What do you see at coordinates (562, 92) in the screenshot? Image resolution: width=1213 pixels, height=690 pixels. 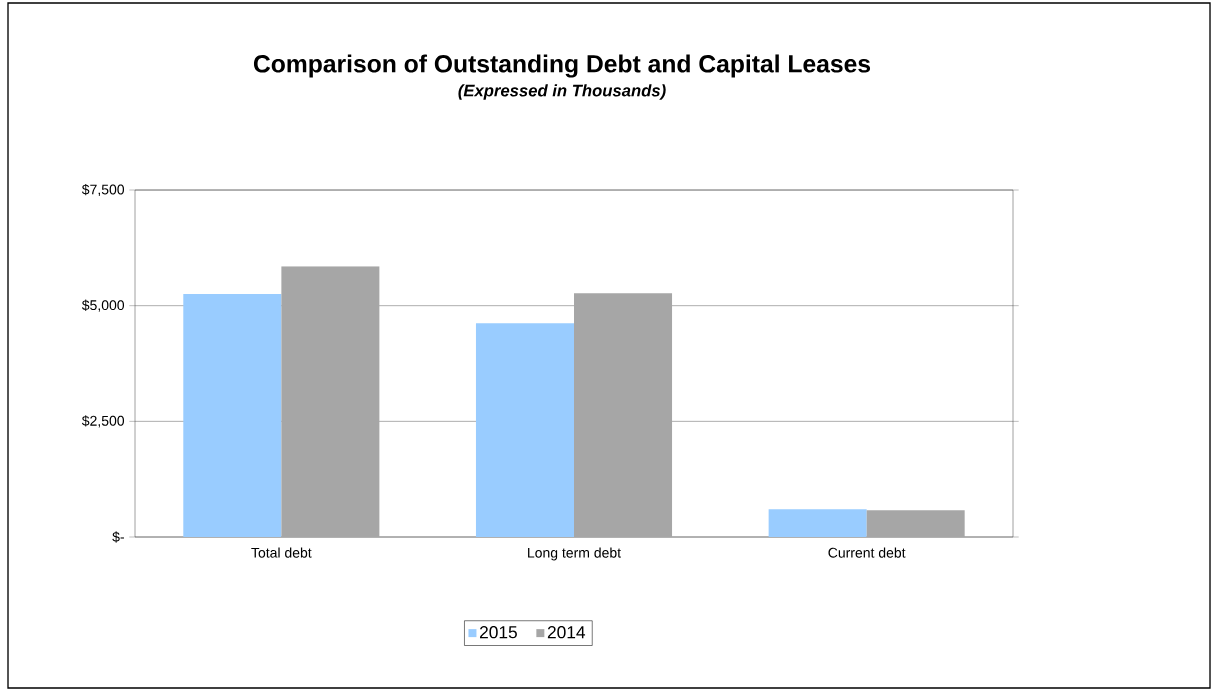 I see `chart-subtitle: (Expressed in Thousands)` at bounding box center [562, 92].